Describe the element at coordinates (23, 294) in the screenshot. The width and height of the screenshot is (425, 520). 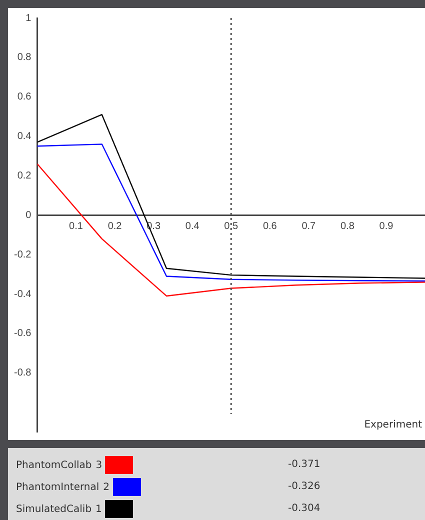
I see `y-tick-label: -0.4` at that location.